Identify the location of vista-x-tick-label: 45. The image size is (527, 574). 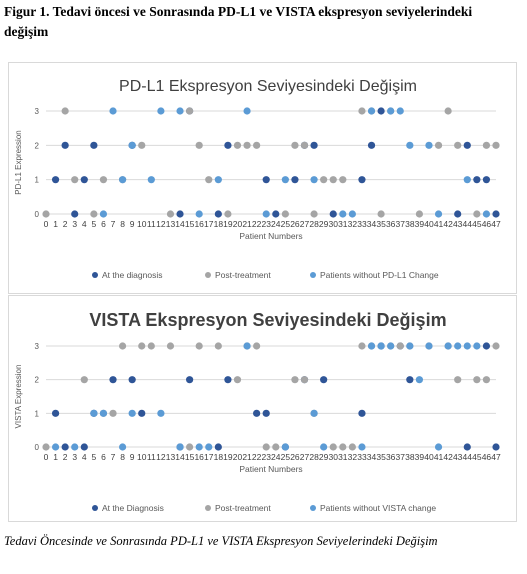
(477, 457).